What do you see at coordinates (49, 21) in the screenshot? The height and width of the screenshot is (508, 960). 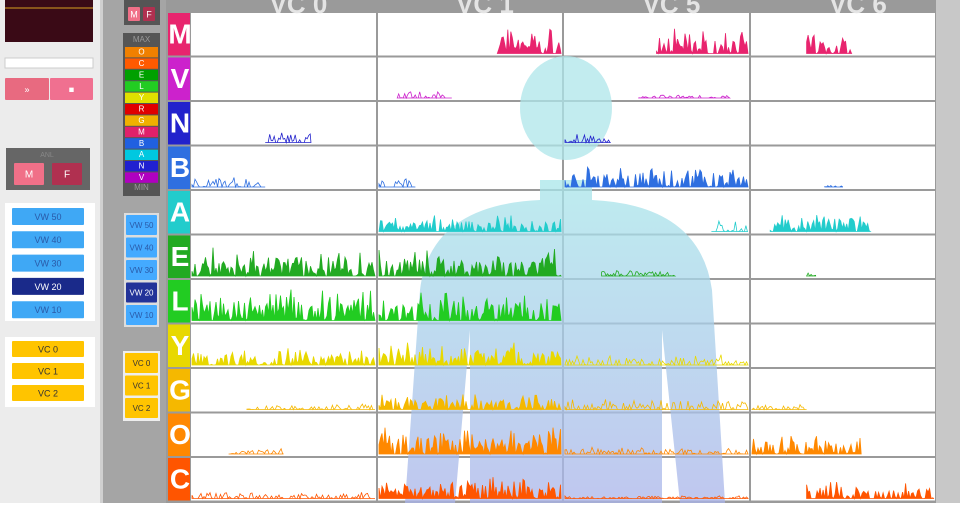 I see `monitor` at bounding box center [49, 21].